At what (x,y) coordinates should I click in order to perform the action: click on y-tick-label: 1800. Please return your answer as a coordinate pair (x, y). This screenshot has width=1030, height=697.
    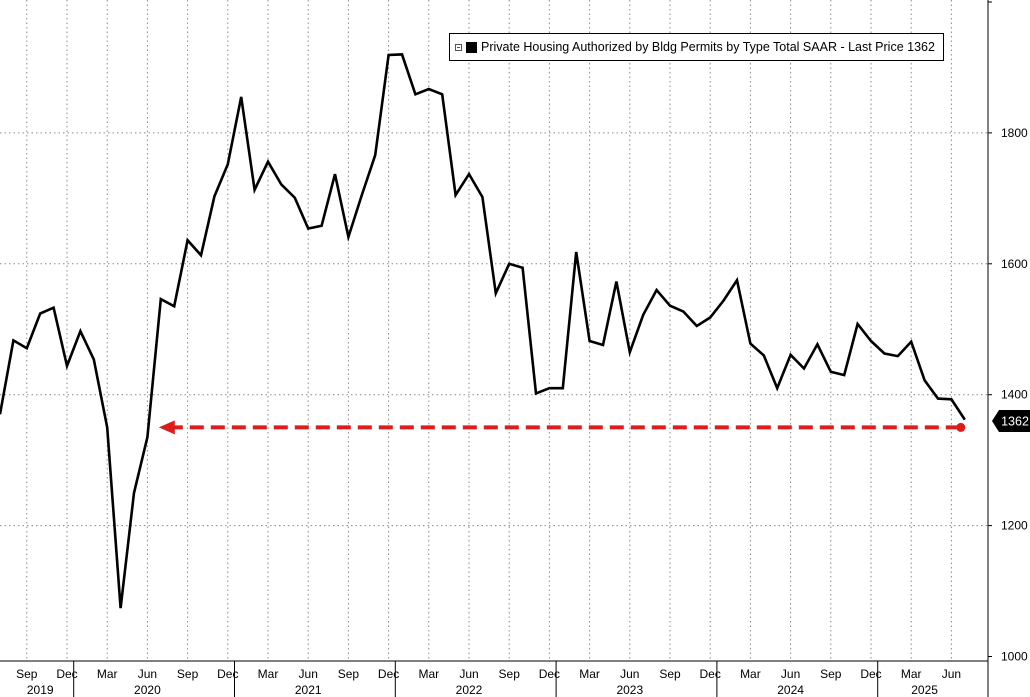
    Looking at the image, I should click on (1014, 133).